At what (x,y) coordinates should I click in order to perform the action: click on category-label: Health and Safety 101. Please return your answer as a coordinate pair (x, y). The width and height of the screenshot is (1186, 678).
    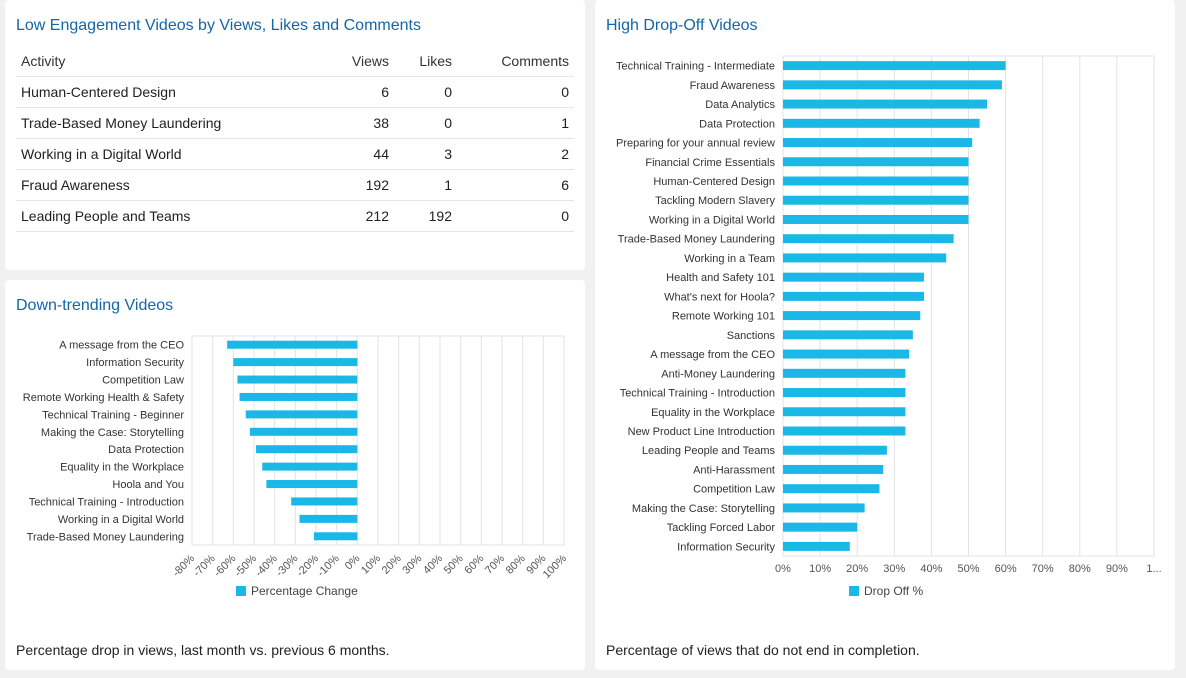
    Looking at the image, I should click on (720, 278).